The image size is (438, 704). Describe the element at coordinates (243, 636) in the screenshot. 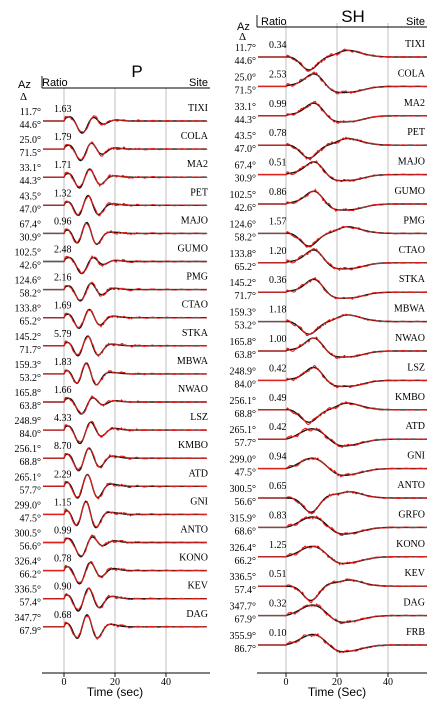

I see `sh-station-az: 355.9°` at that location.